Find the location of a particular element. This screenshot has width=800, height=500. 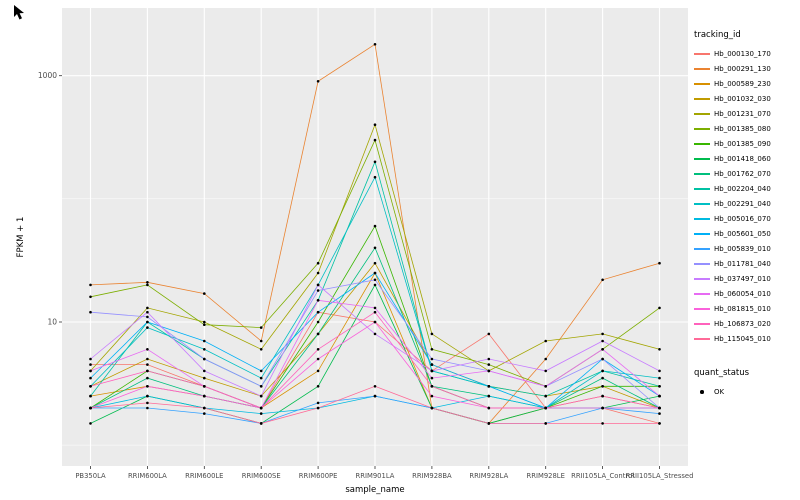

legend-label: Hb_001385_080 is located at coordinates (742, 128).